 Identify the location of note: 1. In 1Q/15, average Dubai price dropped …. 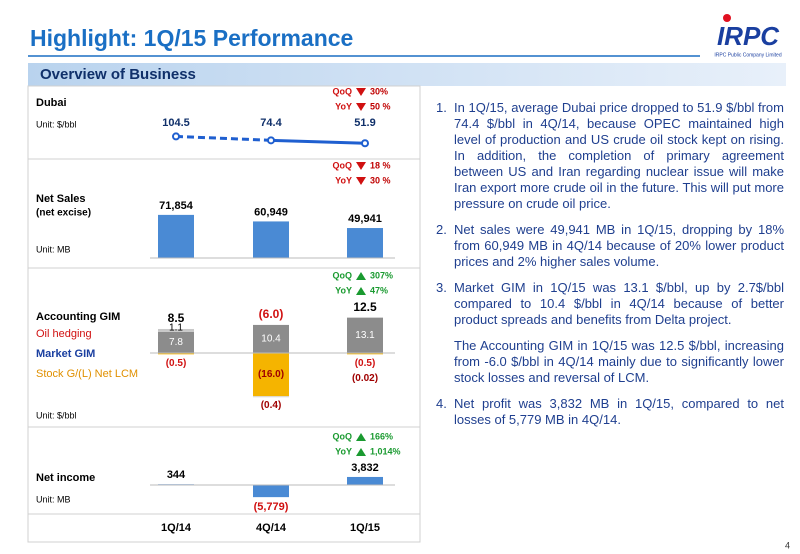
(608, 156).